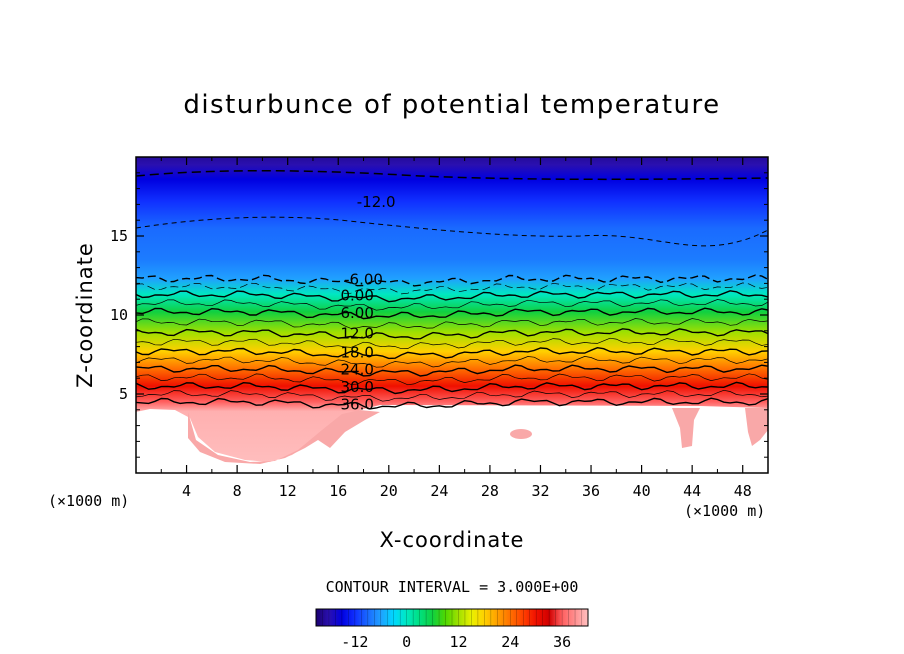  I want to click on x-tick-label: 4, so click(186, 491).